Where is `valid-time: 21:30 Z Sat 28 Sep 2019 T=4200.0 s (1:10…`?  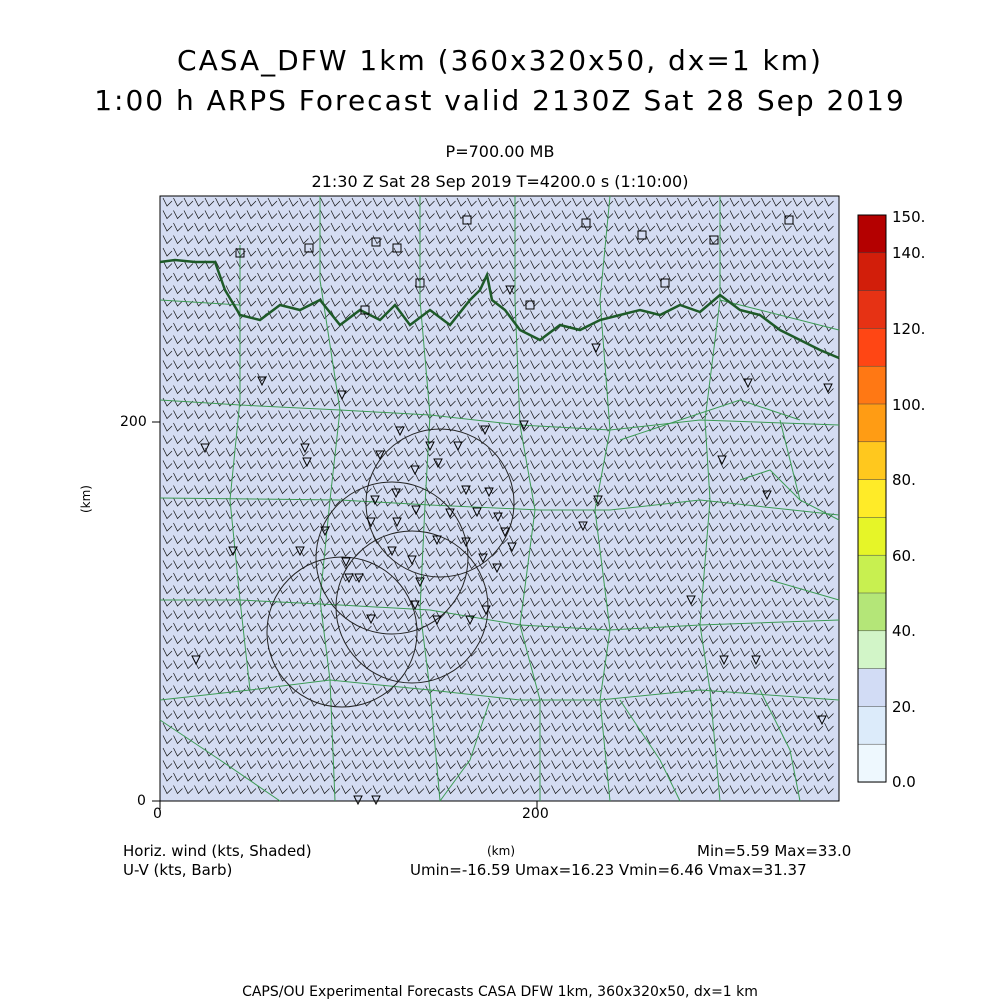
valid-time: 21:30 Z Sat 28 Sep 2019 T=4200.0 s (1:10… is located at coordinates (500, 181).